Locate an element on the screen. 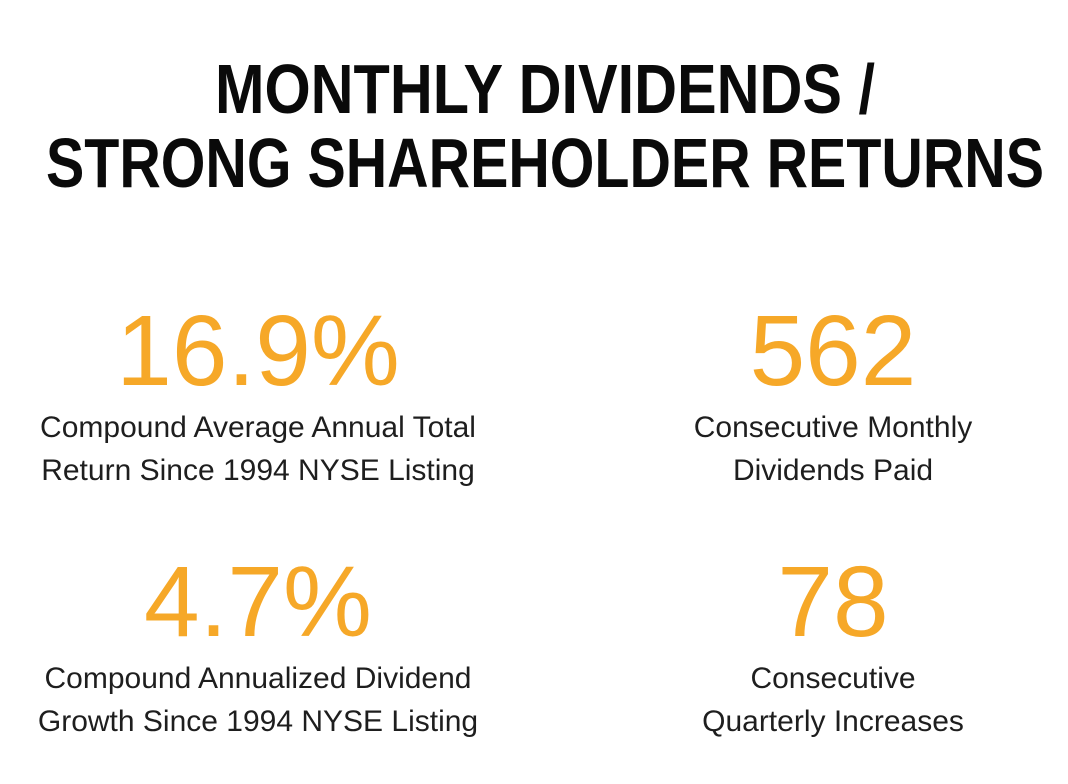 This screenshot has width=1068, height=784. stat-label: Compound Annualized Dividend is located at coordinates (258, 678).